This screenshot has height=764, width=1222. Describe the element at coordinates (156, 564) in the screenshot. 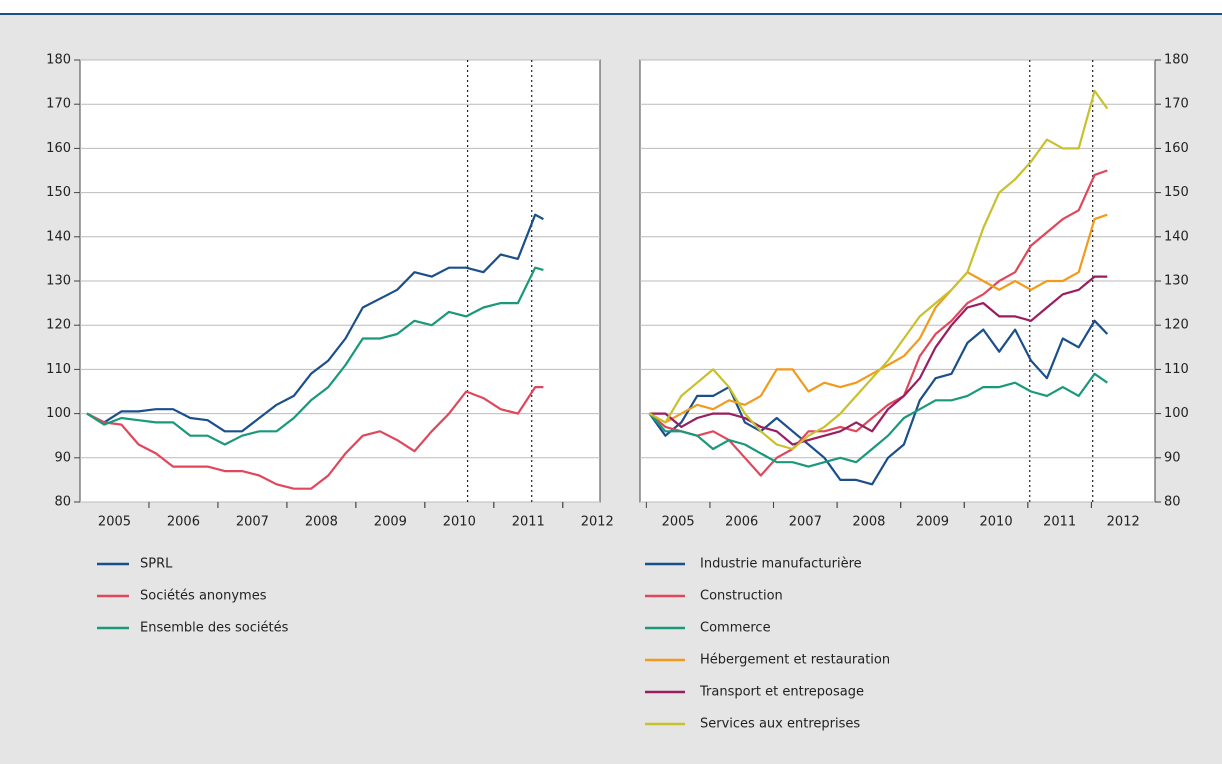

I see `legend-label: SPRL` at that location.